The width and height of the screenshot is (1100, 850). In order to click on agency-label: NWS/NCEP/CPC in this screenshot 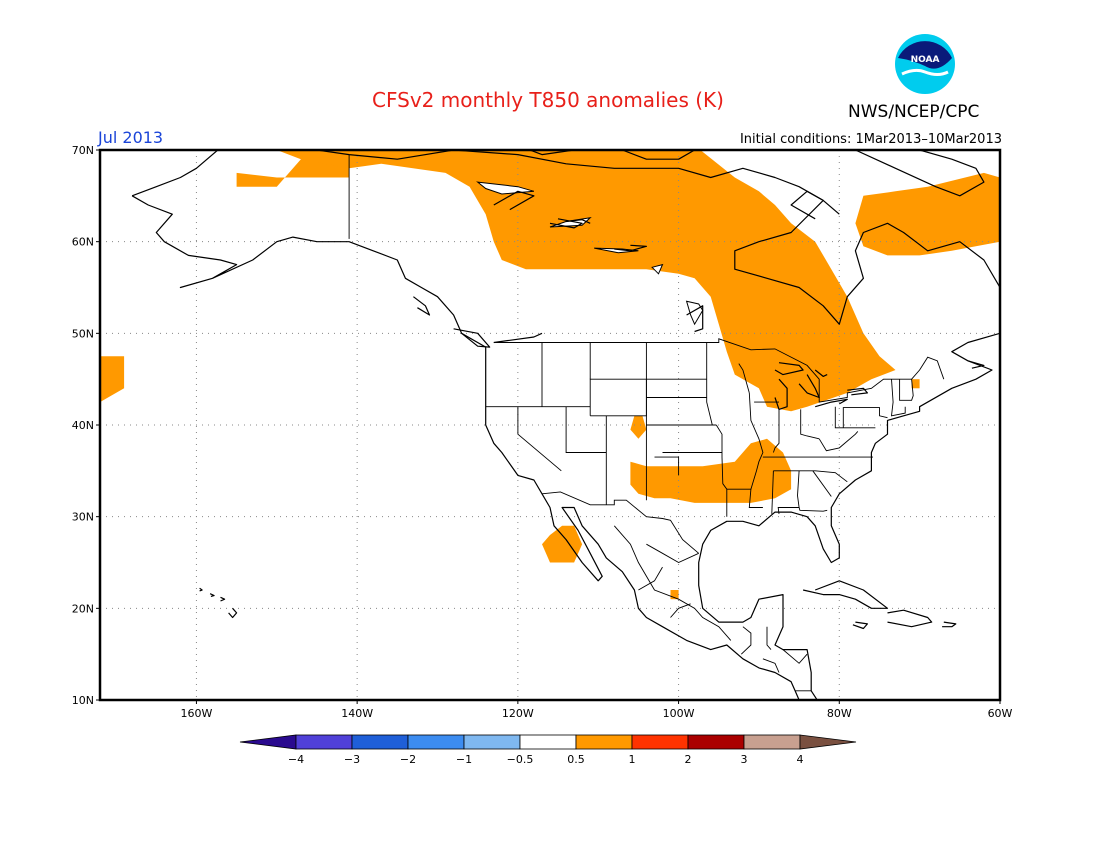, I will do `click(914, 112)`.